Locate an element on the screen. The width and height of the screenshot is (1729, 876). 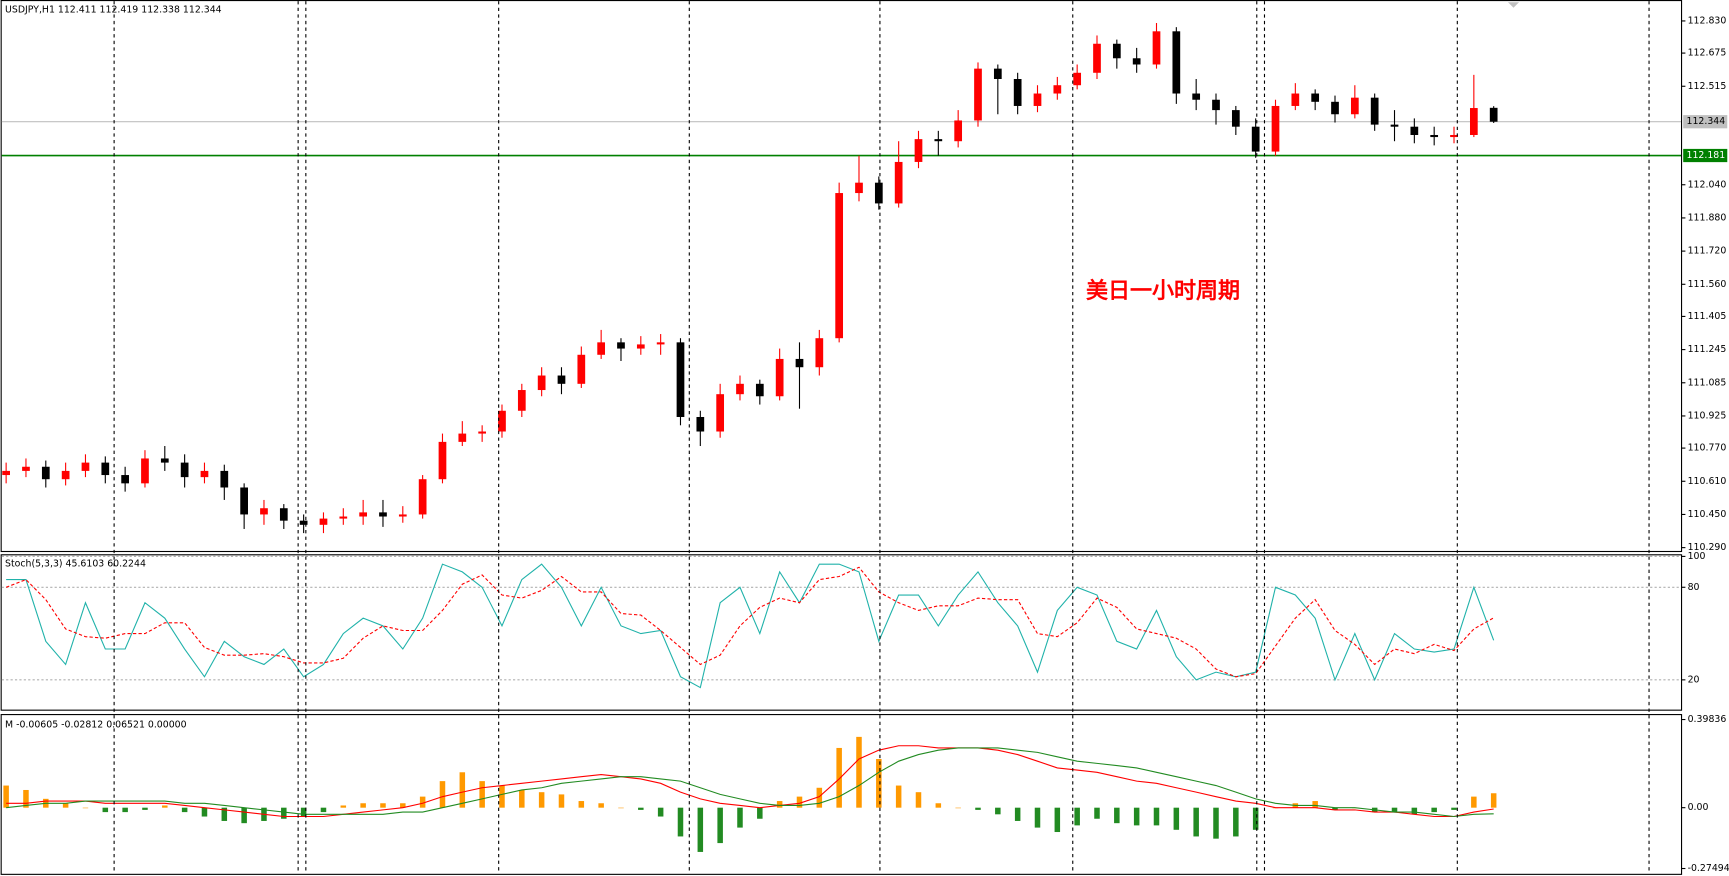
level-label: 112.181 is located at coordinates (1706, 155).